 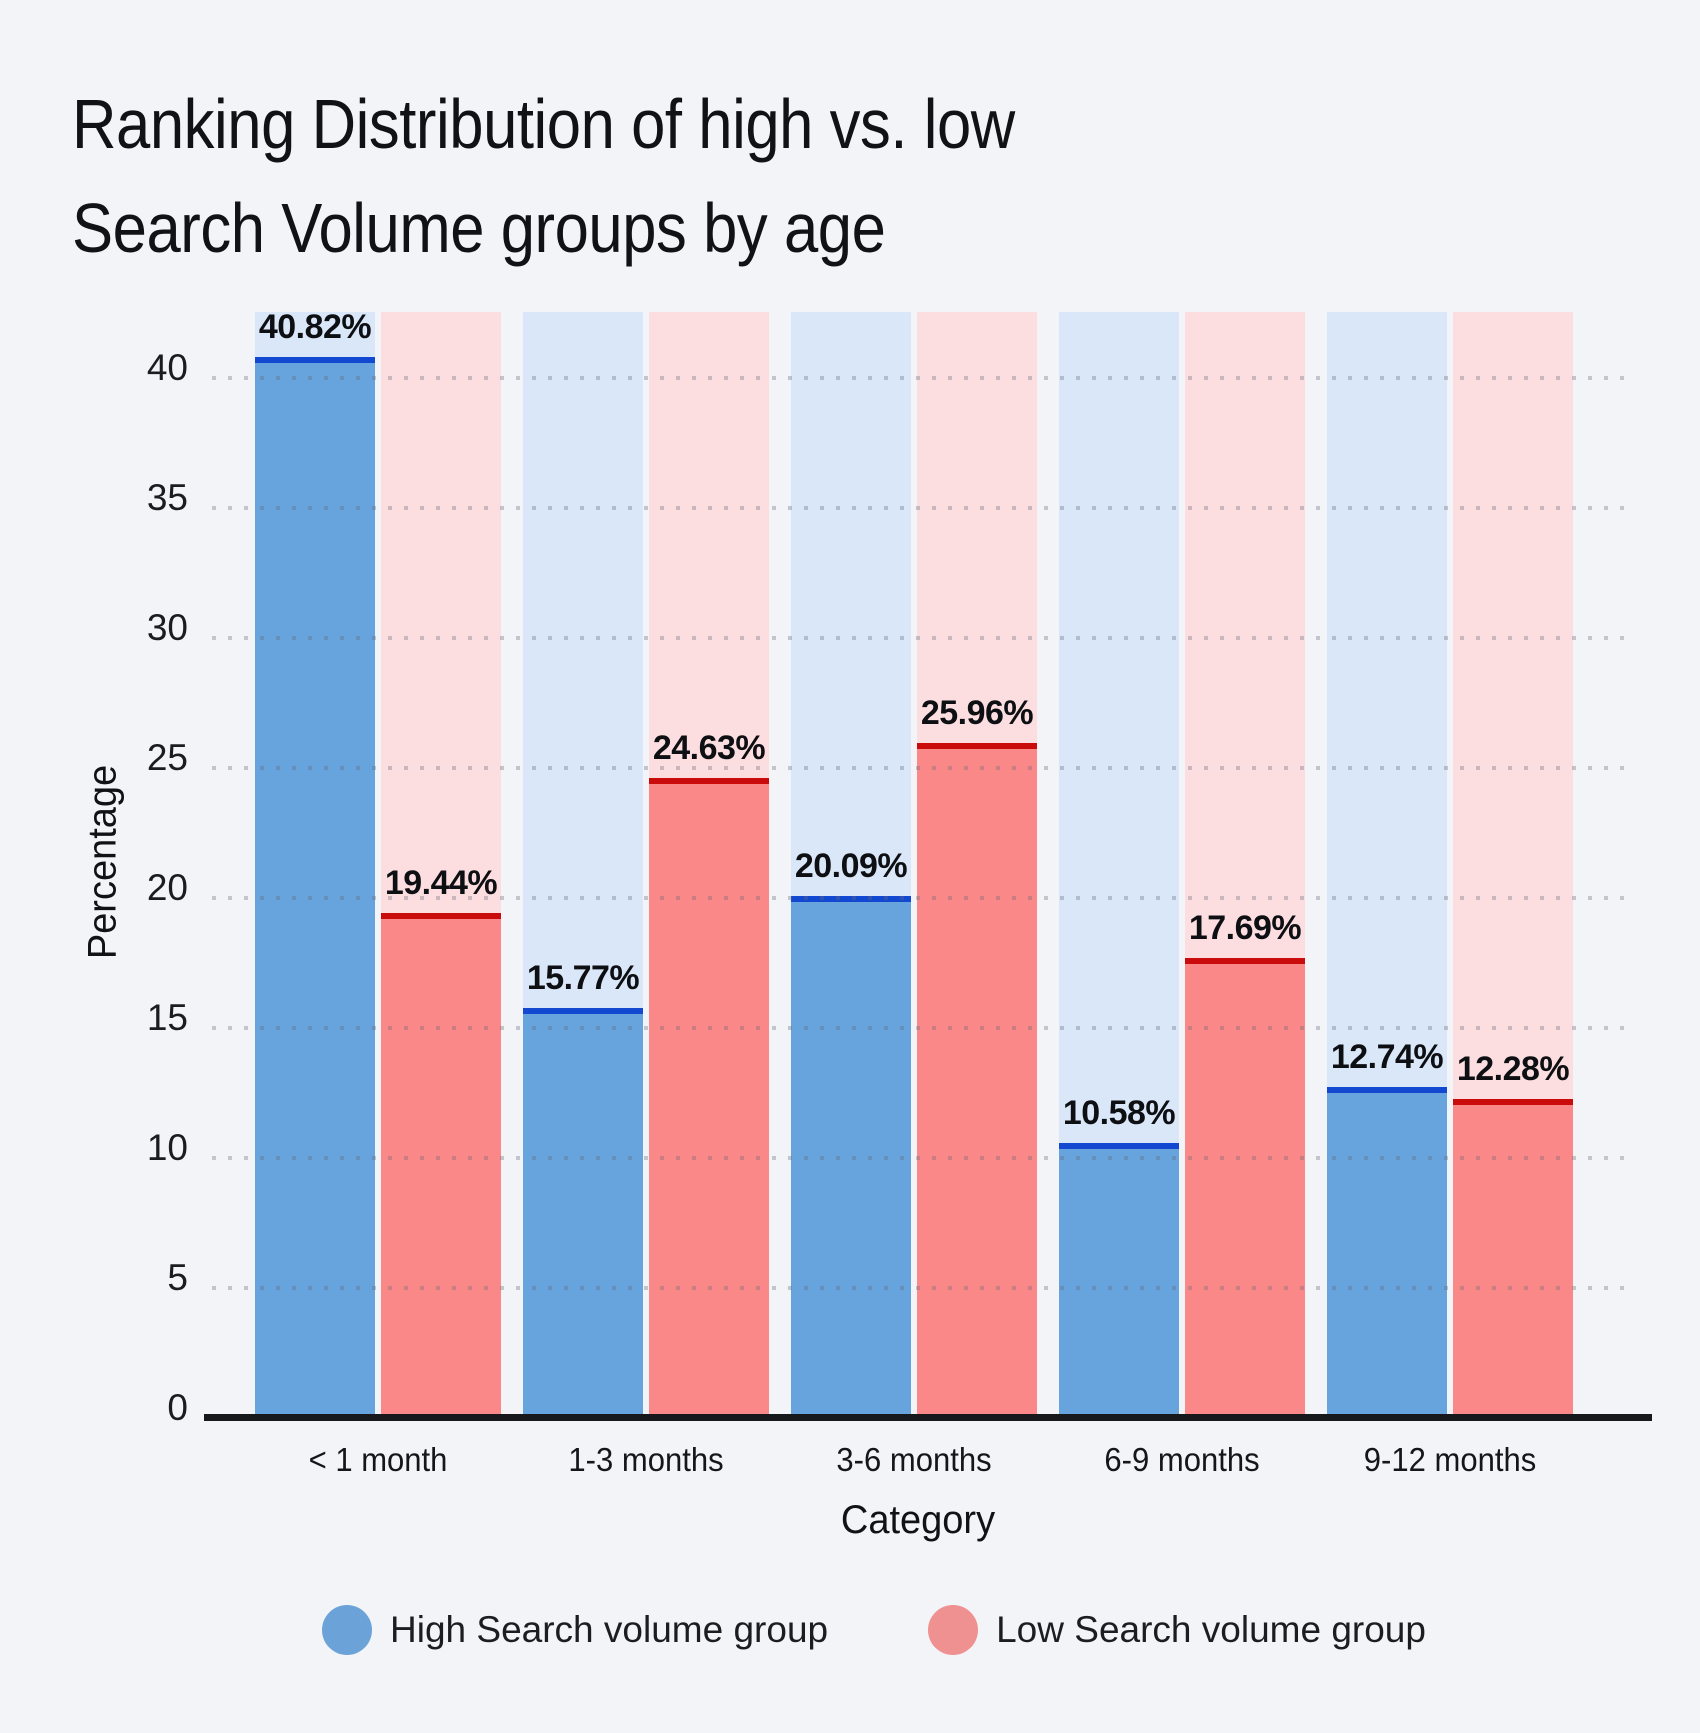 What do you see at coordinates (167, 1017) in the screenshot?
I see `y-tick-label-15: 15` at bounding box center [167, 1017].